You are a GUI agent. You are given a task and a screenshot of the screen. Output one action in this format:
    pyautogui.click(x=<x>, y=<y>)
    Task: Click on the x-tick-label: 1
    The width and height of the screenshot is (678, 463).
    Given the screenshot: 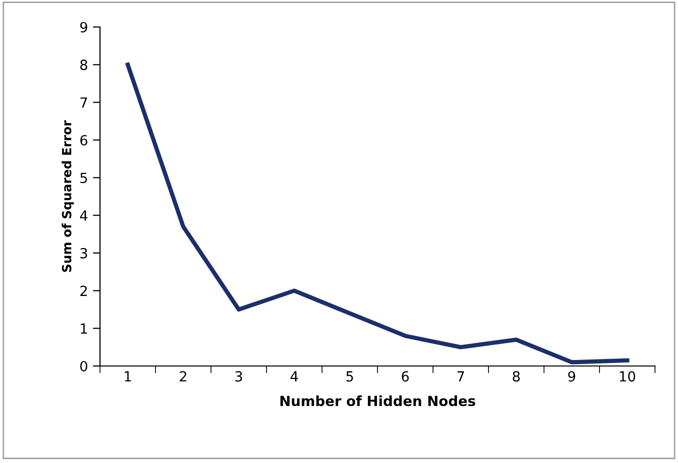 What is the action you would take?
    pyautogui.click(x=127, y=376)
    